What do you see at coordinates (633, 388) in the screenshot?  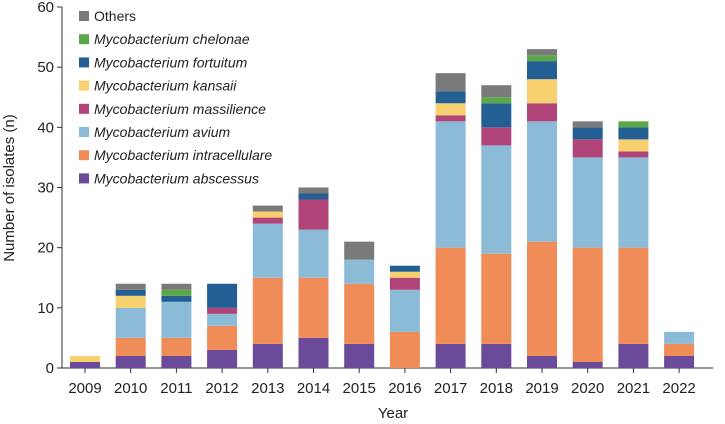 I see `x-tick-label: 2021` at bounding box center [633, 388].